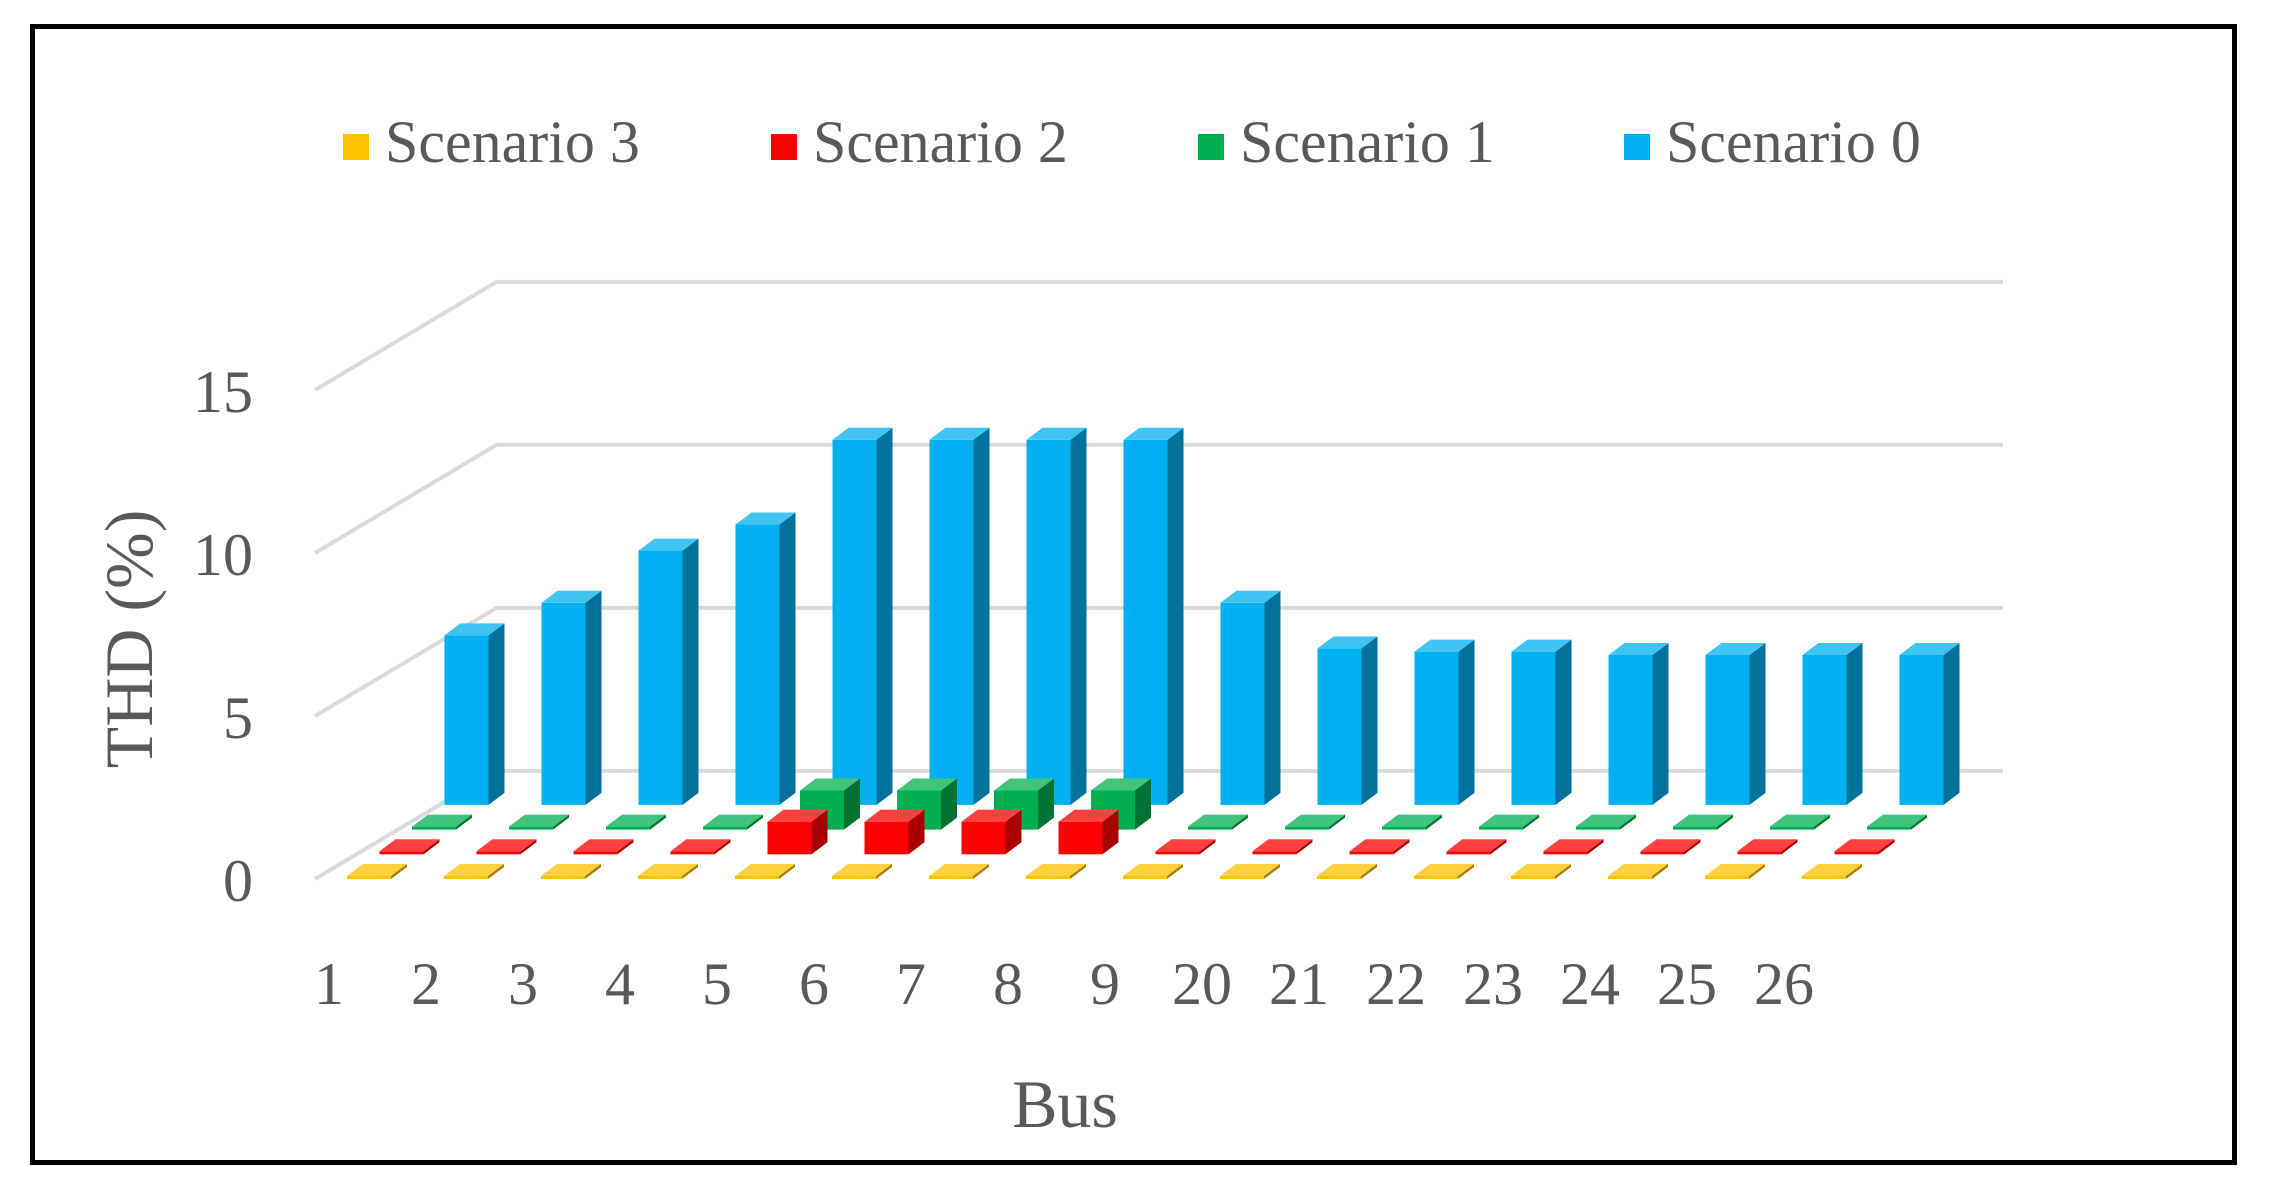  I want to click on legend-label: Scenario 1, so click(1367, 142).